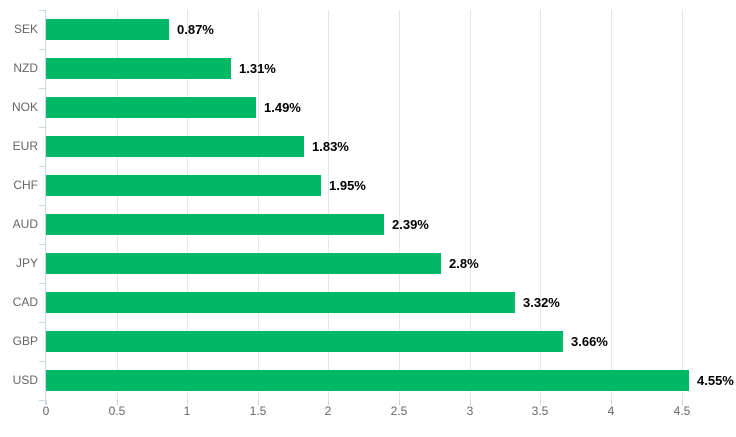 The width and height of the screenshot is (736, 437). What do you see at coordinates (25, 302) in the screenshot?
I see `category-label-cad: CAD` at bounding box center [25, 302].